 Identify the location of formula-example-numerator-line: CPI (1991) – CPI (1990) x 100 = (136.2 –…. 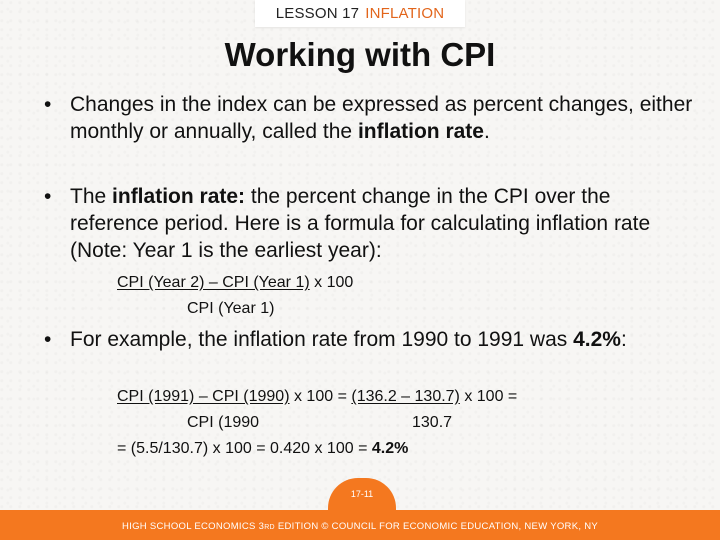
(317, 397).